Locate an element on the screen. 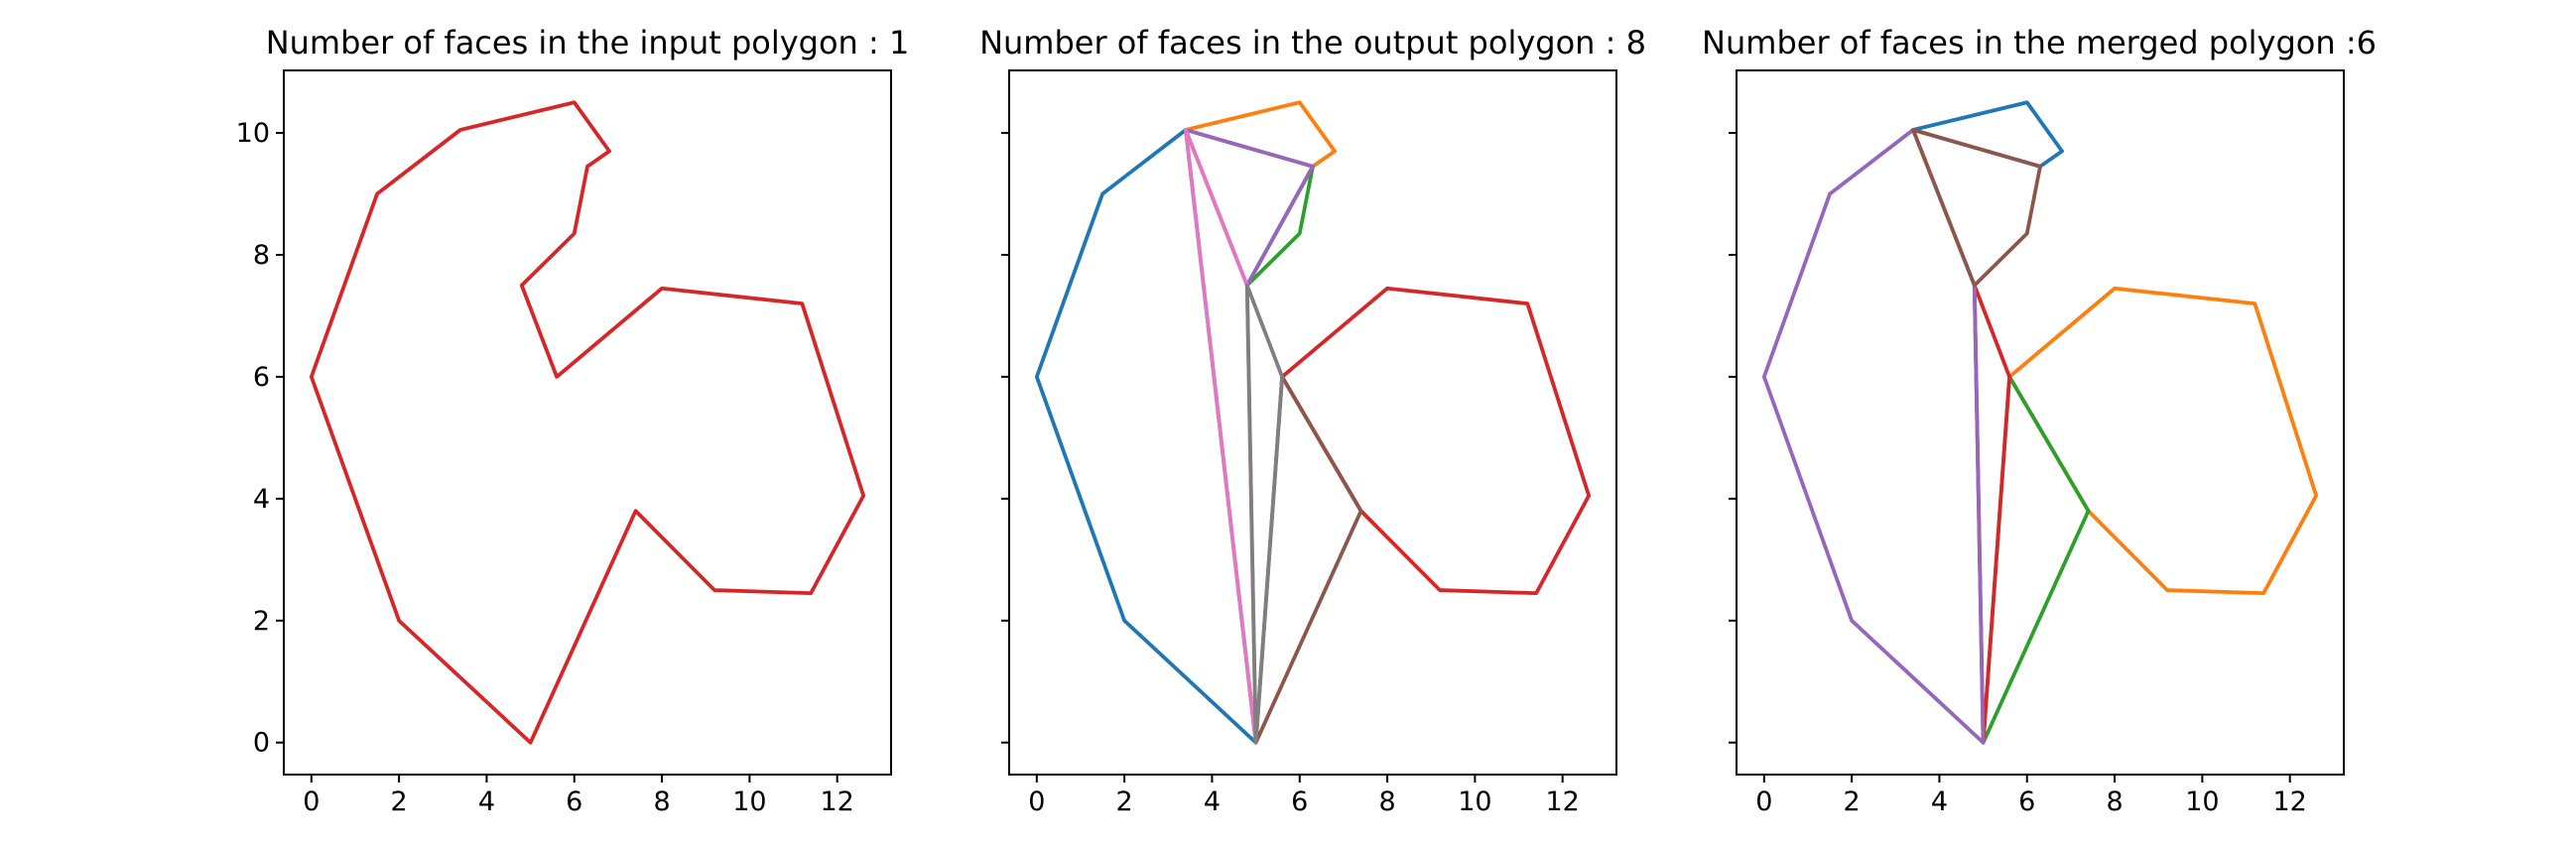 This screenshot has width=2576, height=845. panel-title: Number of faces in the input polygon : 1 is located at coordinates (588, 42).